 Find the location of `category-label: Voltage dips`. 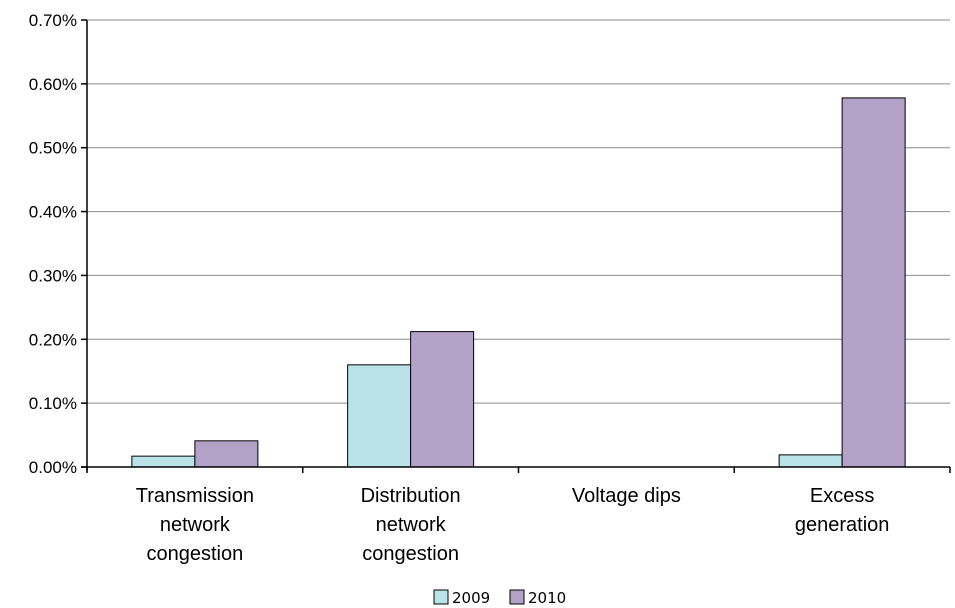

category-label: Voltage dips is located at coordinates (626, 496).